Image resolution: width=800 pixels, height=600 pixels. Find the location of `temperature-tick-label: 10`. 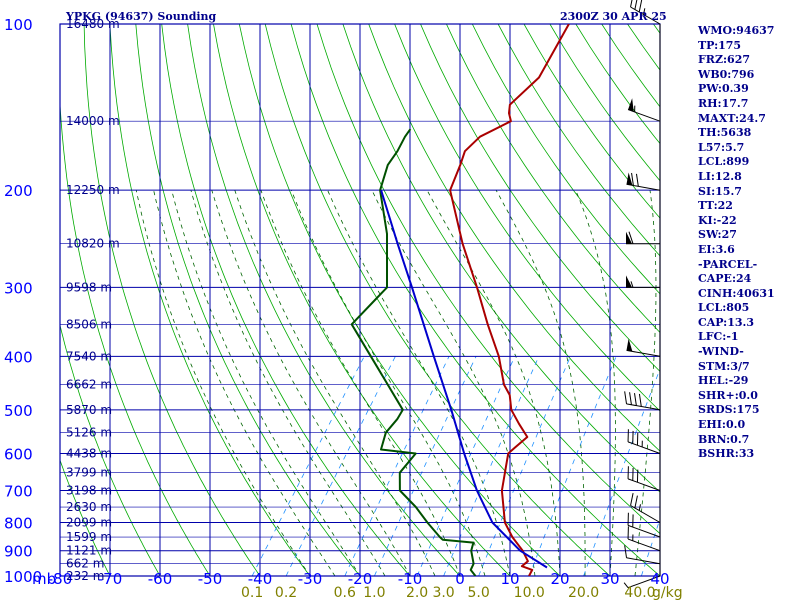

temperature-tick-label: 10 is located at coordinates (509, 579).